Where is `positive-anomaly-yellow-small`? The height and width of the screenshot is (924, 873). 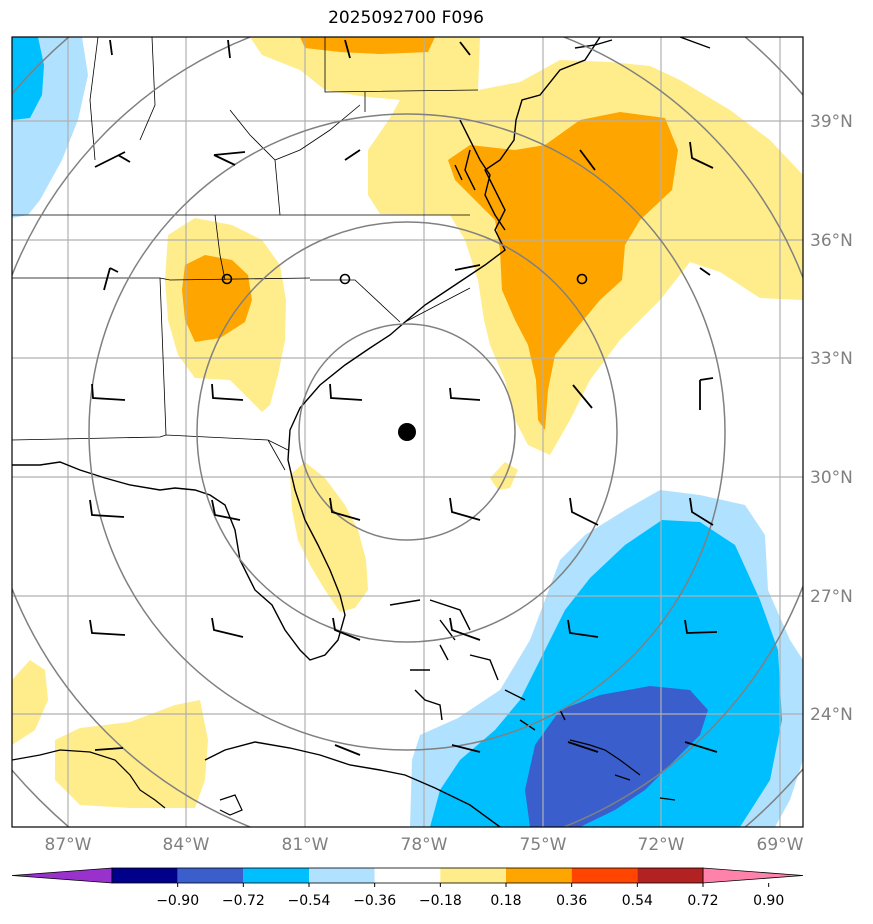
positive-anomaly-yellow-small is located at coordinates (504, 476).